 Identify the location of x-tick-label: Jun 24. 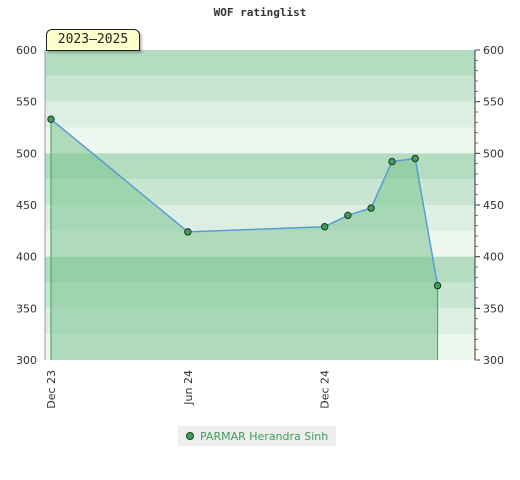
(188, 388).